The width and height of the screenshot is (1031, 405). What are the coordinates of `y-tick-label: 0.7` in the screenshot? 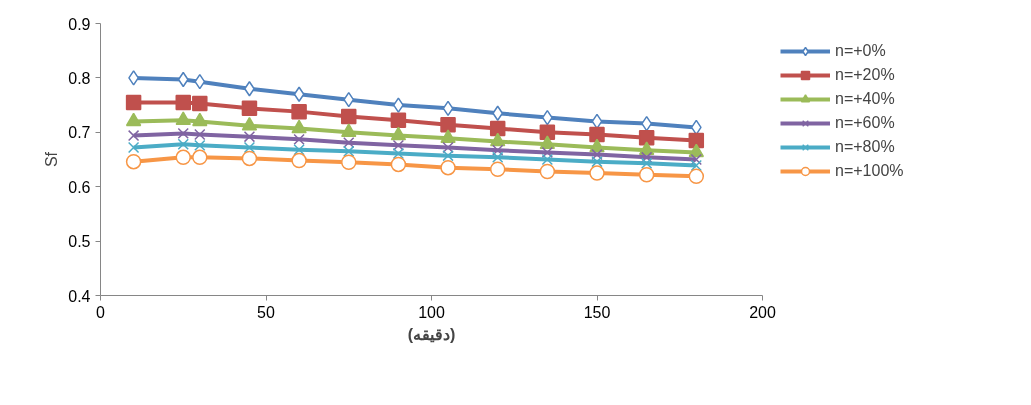 It's located at (79, 133).